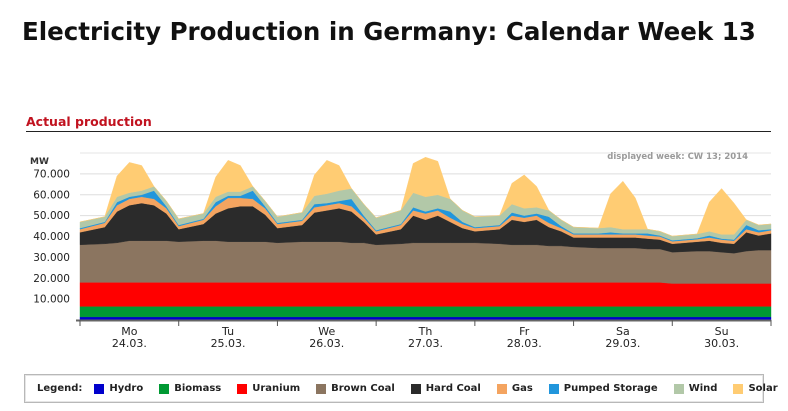 This screenshot has height=411, width=788. I want to click on legend-item-gas: Gas, so click(514, 388).